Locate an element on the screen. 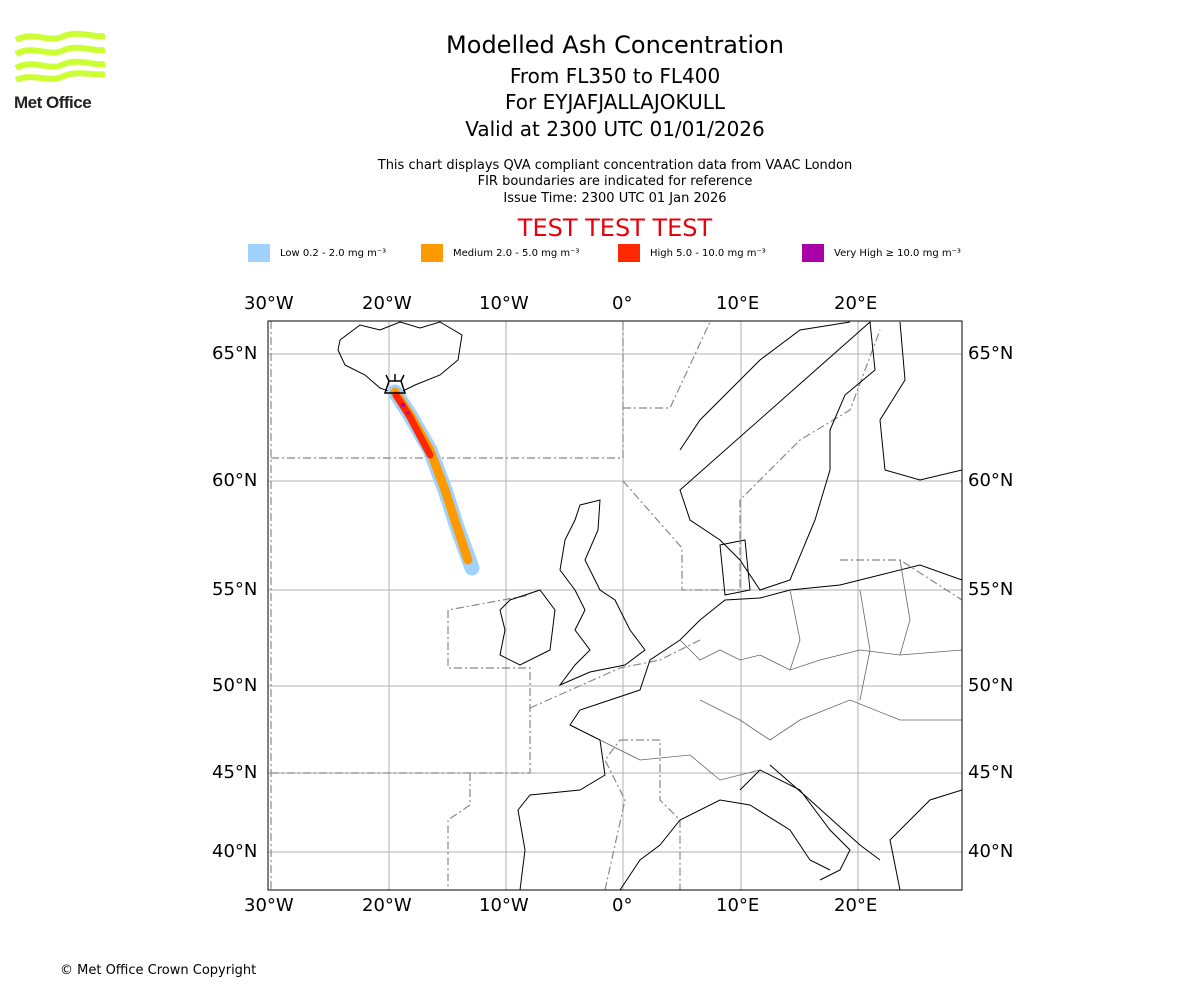 This screenshot has height=1000, width=1200. met-office-logo: Met Office is located at coordinates (60, 71).